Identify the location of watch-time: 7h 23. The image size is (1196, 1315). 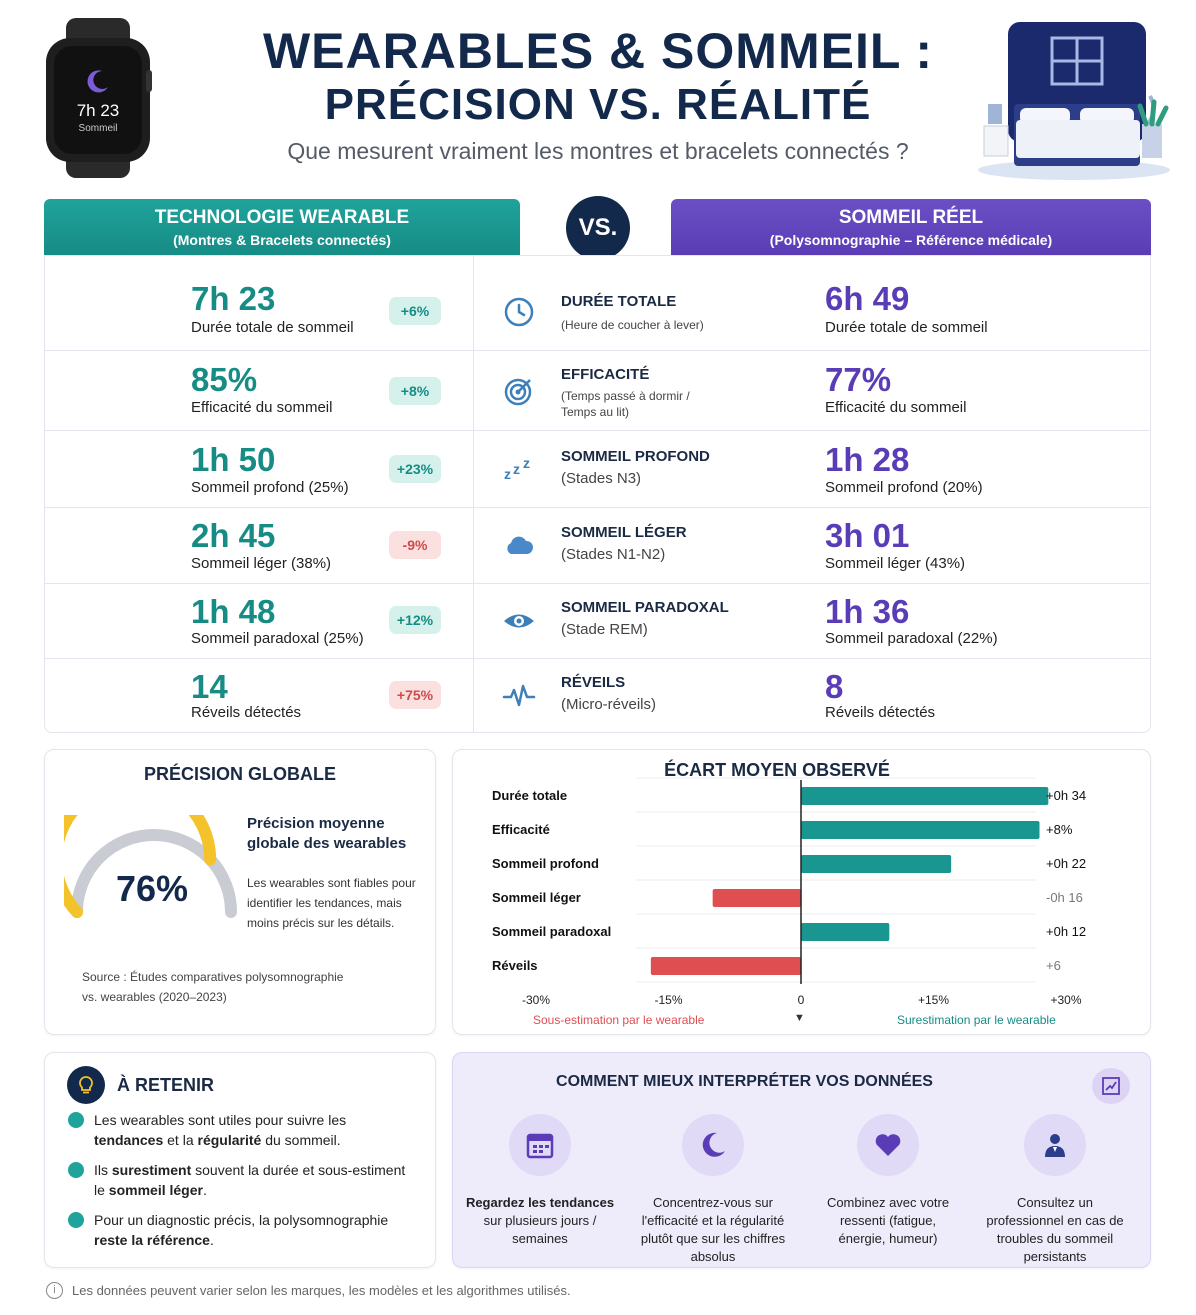
(98, 110).